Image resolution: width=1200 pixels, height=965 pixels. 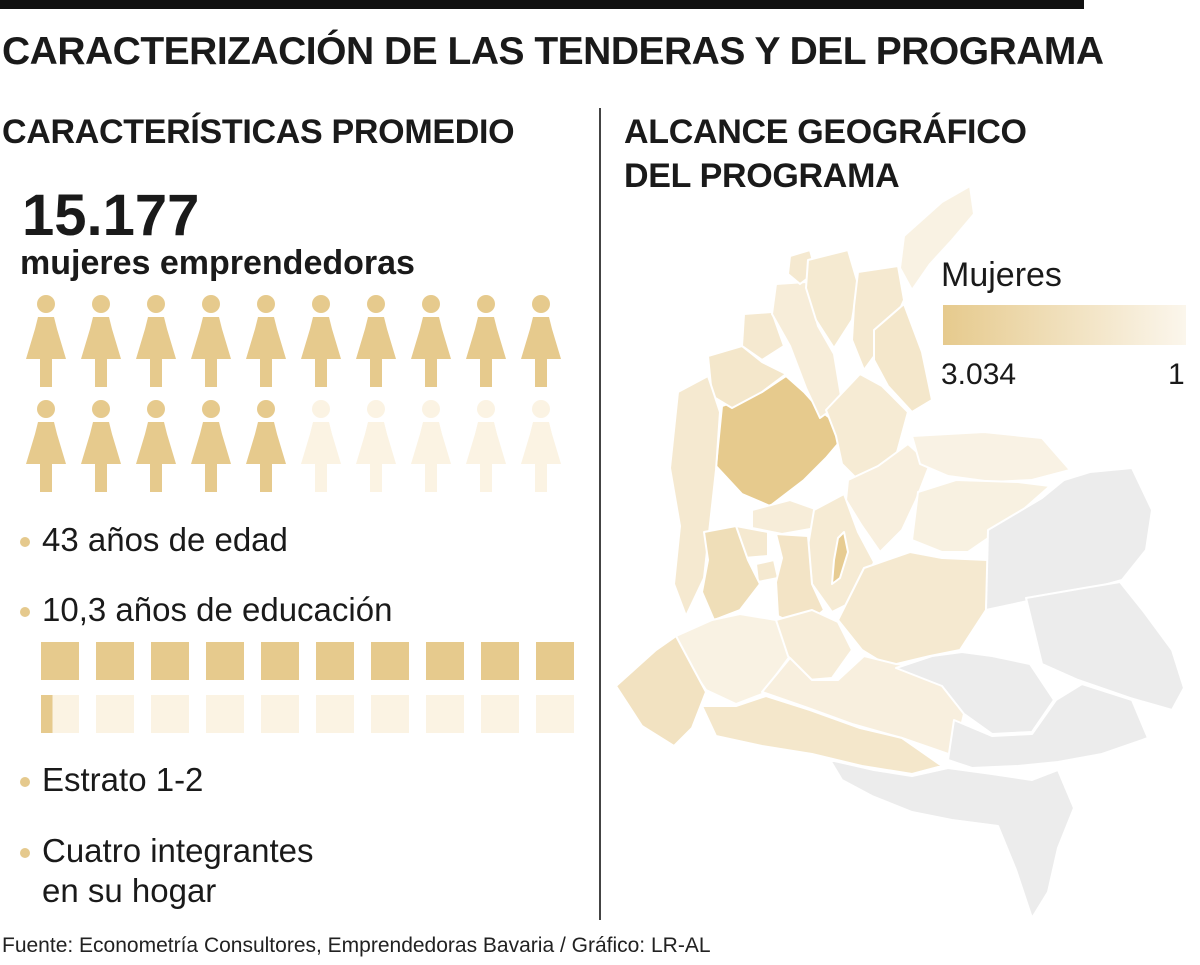 I want to click on total-women-count: 15.177, so click(x=111, y=215).